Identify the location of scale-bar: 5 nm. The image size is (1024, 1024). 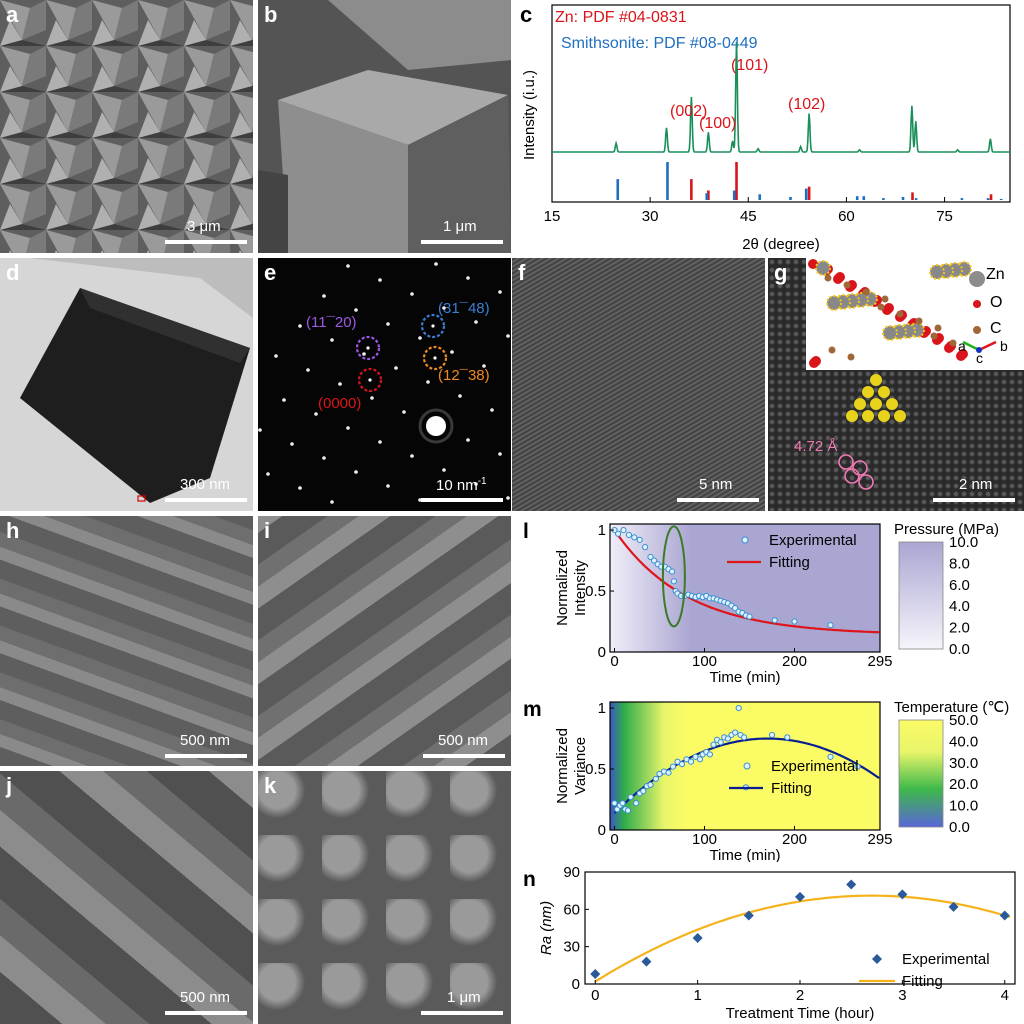
(720, 491).